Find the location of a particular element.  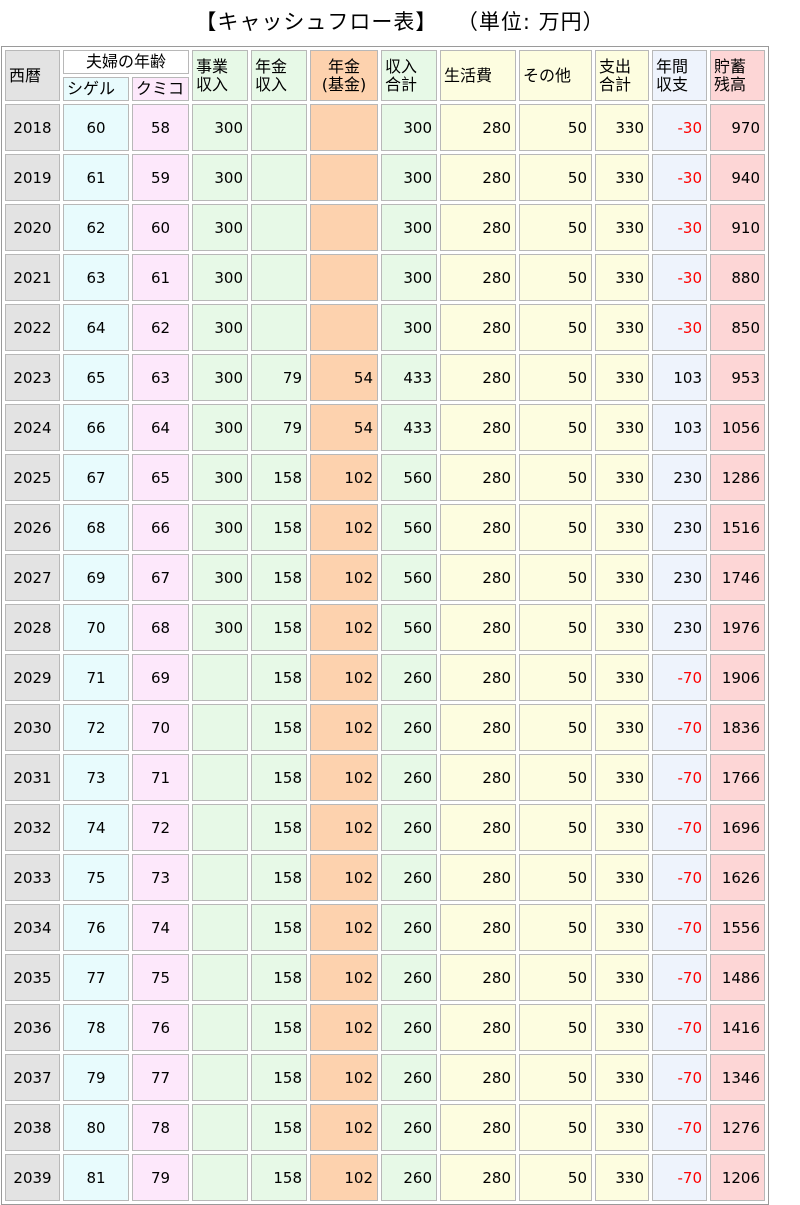

cell-year: 2027 is located at coordinates (32, 577).